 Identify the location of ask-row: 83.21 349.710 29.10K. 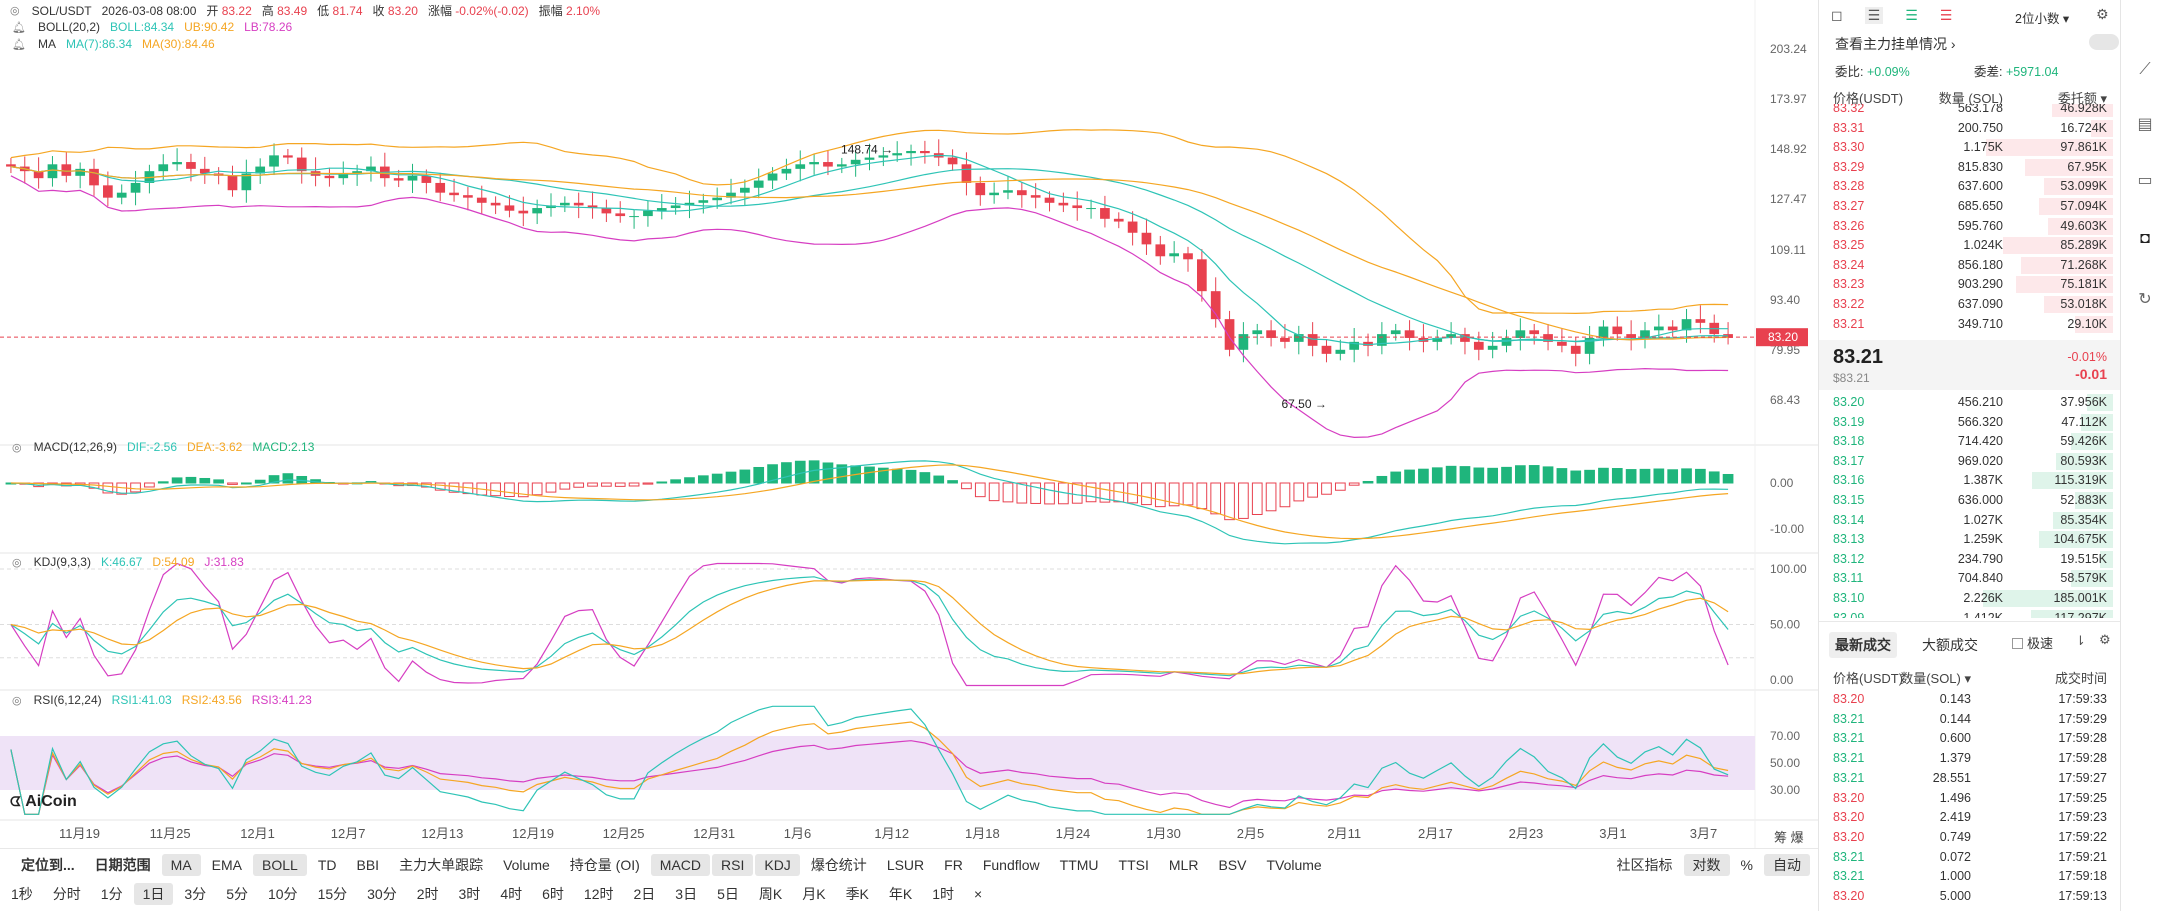
(1970, 325).